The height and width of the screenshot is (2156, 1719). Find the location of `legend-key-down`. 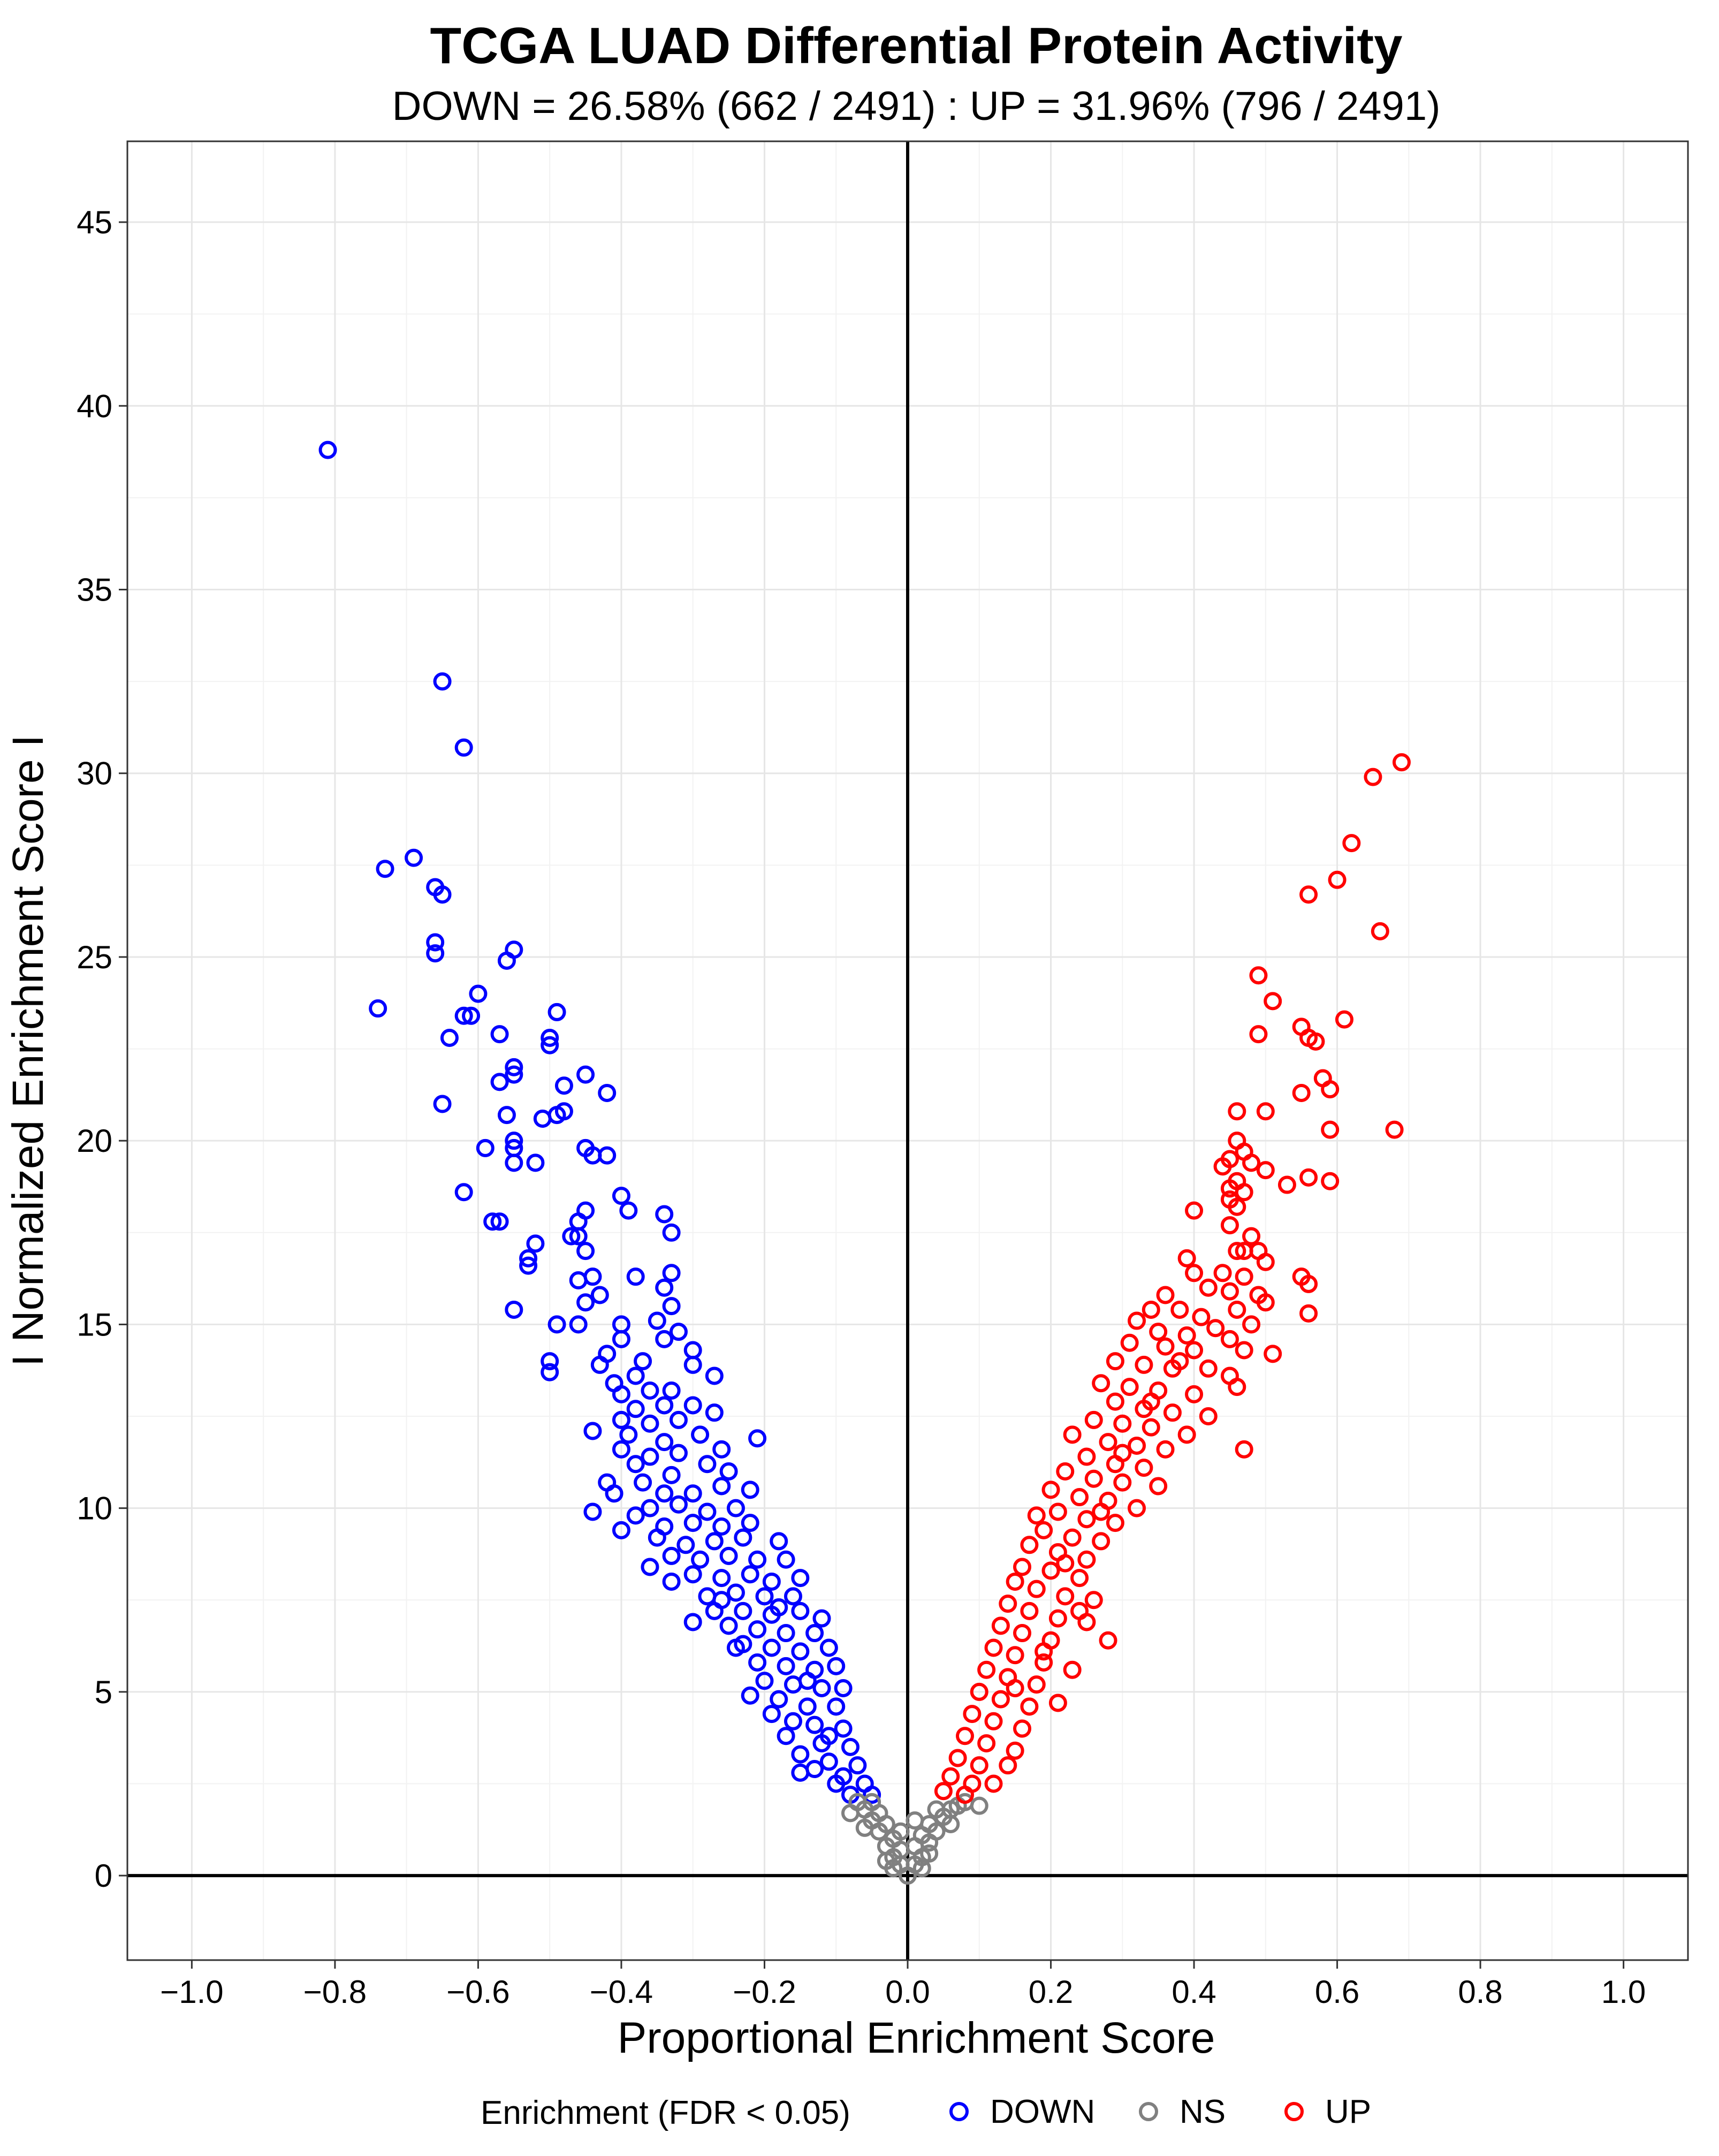

legend-key-down is located at coordinates (959, 2111).